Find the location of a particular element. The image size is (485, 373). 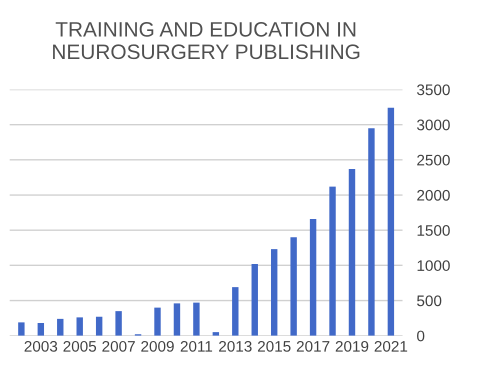

y-tick-label: 3500 is located at coordinates (433, 90).